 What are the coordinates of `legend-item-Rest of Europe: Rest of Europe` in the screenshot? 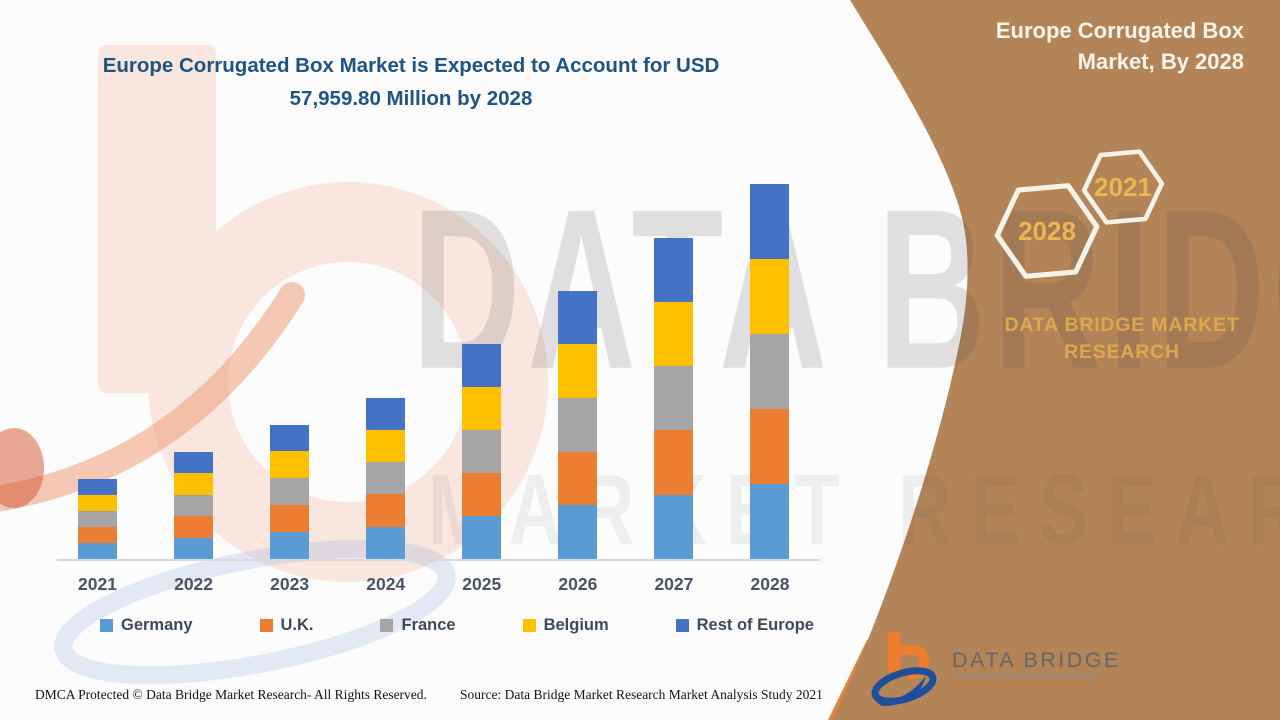 It's located at (744, 625).